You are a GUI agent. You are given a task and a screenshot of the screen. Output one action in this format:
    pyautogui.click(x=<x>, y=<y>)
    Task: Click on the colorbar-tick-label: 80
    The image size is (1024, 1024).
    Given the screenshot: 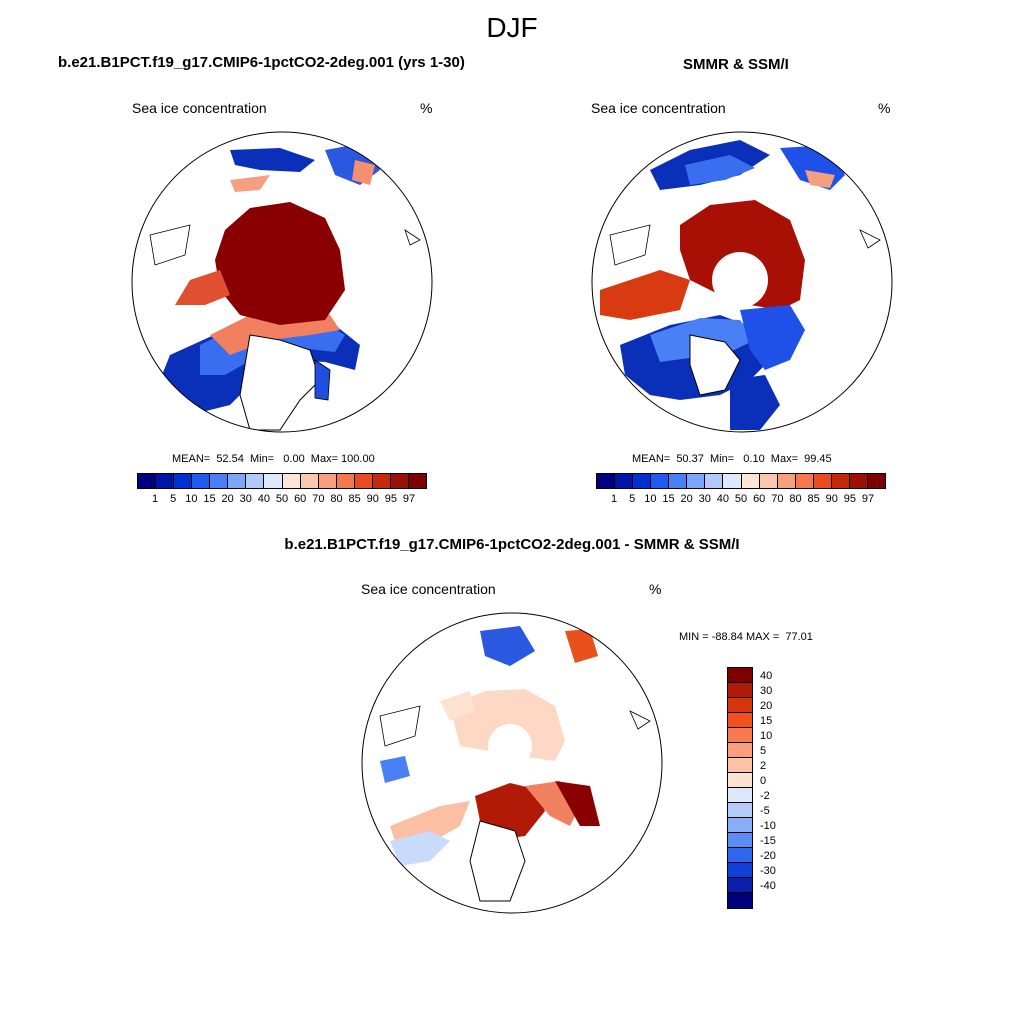 What is the action you would take?
    pyautogui.click(x=795, y=499)
    